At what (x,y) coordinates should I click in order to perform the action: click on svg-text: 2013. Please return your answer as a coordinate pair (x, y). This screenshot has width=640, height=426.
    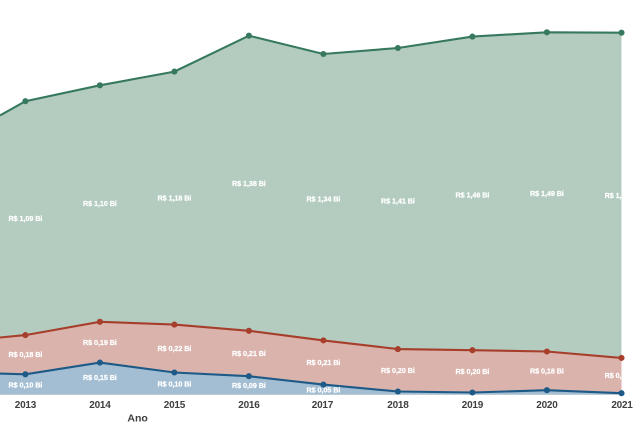
    Looking at the image, I should click on (26, 405).